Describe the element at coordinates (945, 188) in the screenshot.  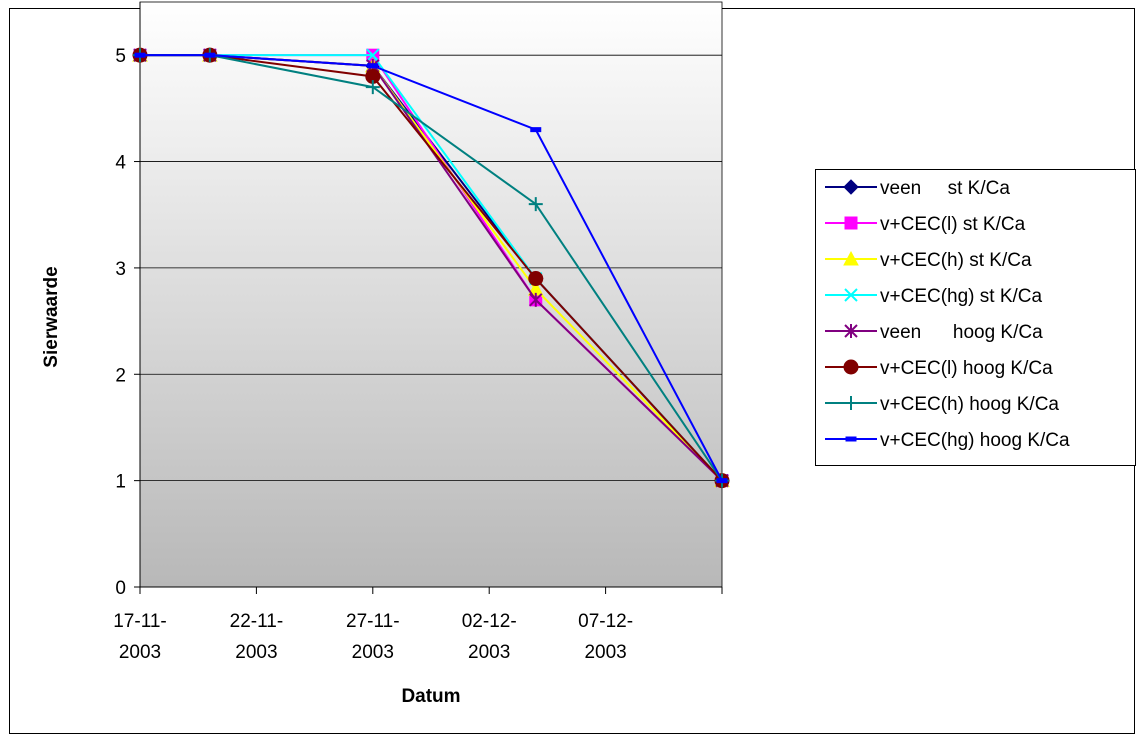
I see `legend-label: veen st K/Ca` at that location.